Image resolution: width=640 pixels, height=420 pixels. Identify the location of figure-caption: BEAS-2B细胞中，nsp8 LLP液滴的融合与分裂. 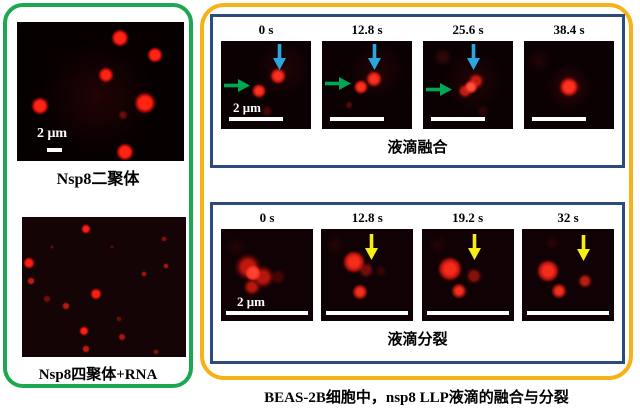
(416, 398).